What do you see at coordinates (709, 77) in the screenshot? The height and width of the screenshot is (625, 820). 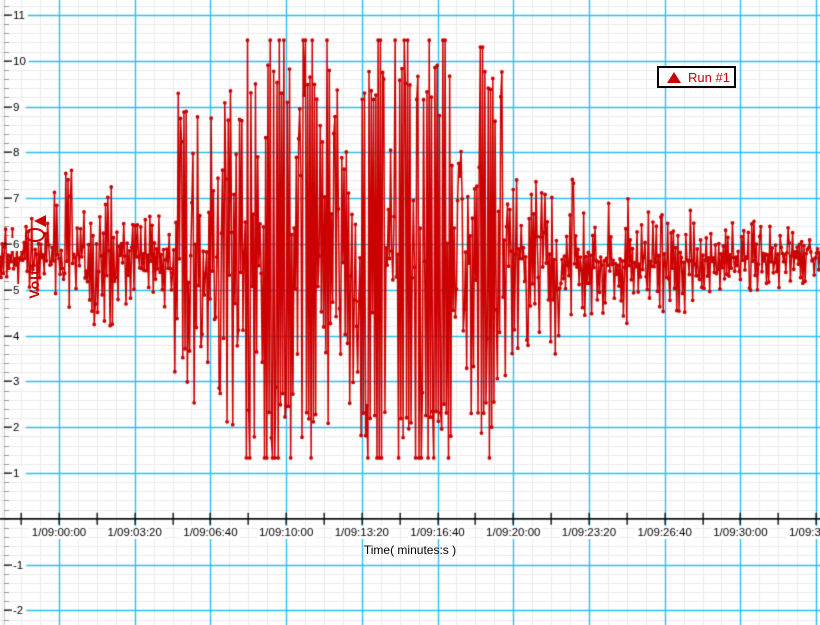 I see `legend-label: Run #1` at bounding box center [709, 77].